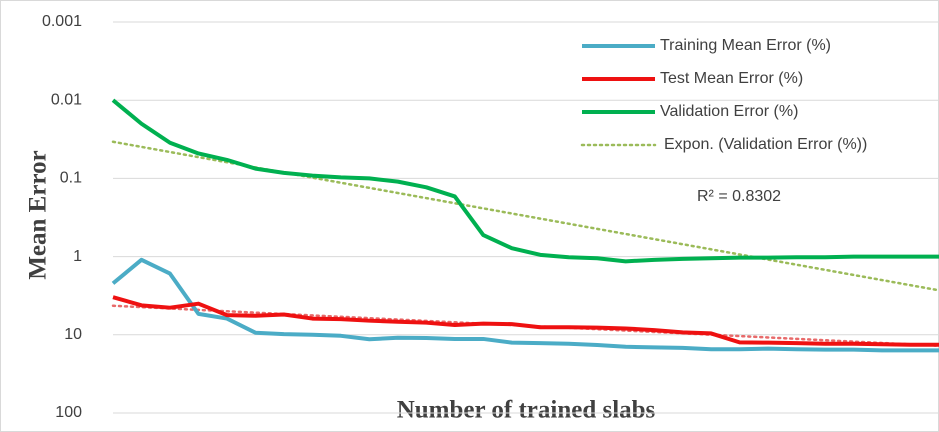 The height and width of the screenshot is (432, 939). I want to click on y-axis-title: Mean Error, so click(38, 214).